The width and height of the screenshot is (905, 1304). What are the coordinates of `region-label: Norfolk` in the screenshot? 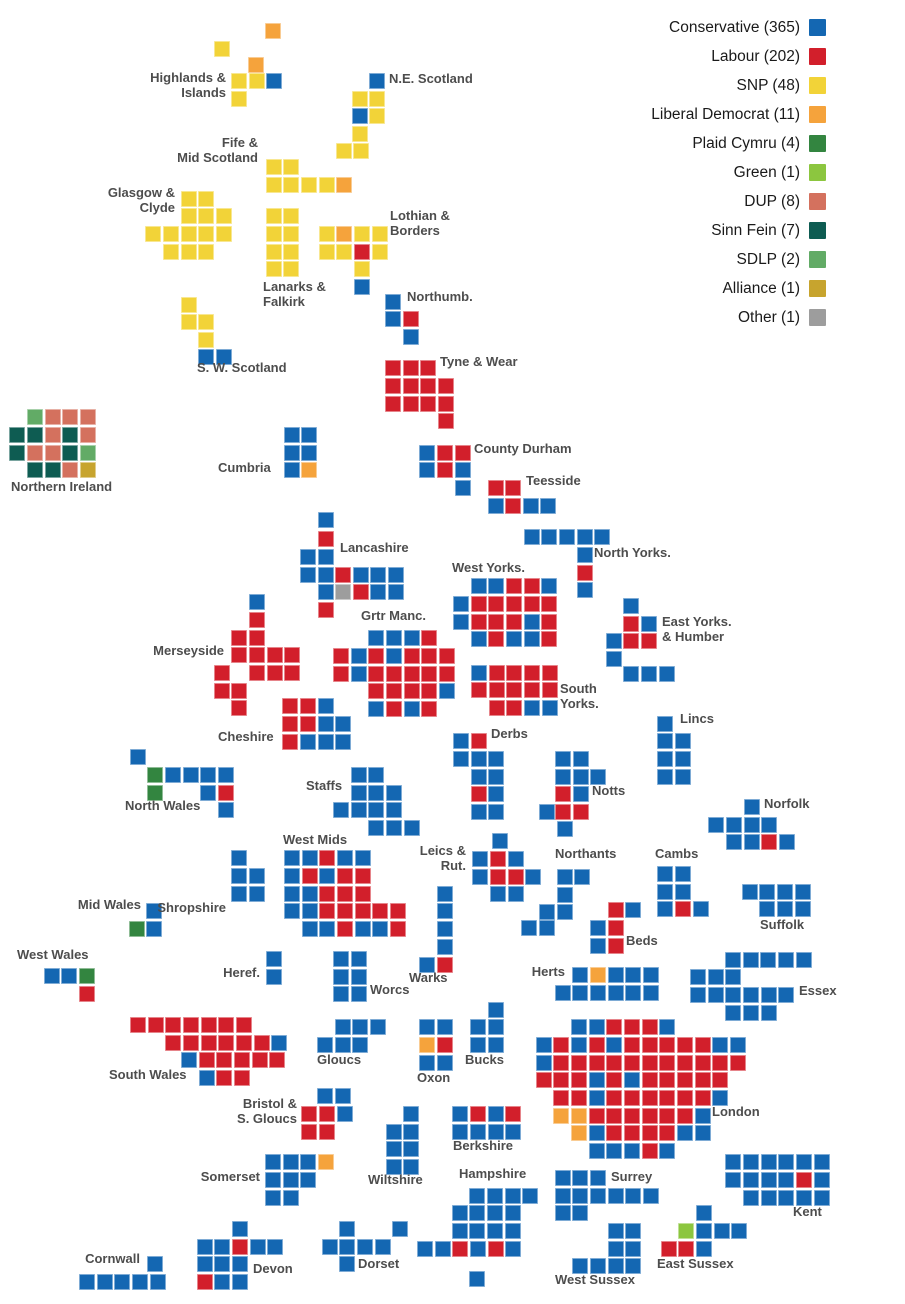 It's located at (787, 803).